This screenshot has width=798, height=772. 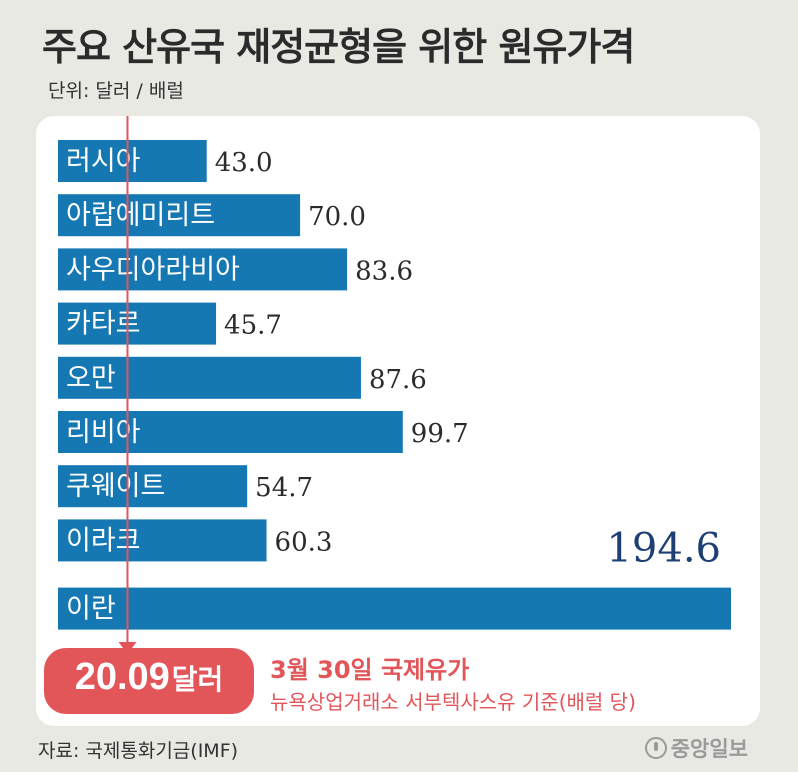 What do you see at coordinates (91, 609) in the screenshot?
I see `bar-category-label: 이란` at bounding box center [91, 609].